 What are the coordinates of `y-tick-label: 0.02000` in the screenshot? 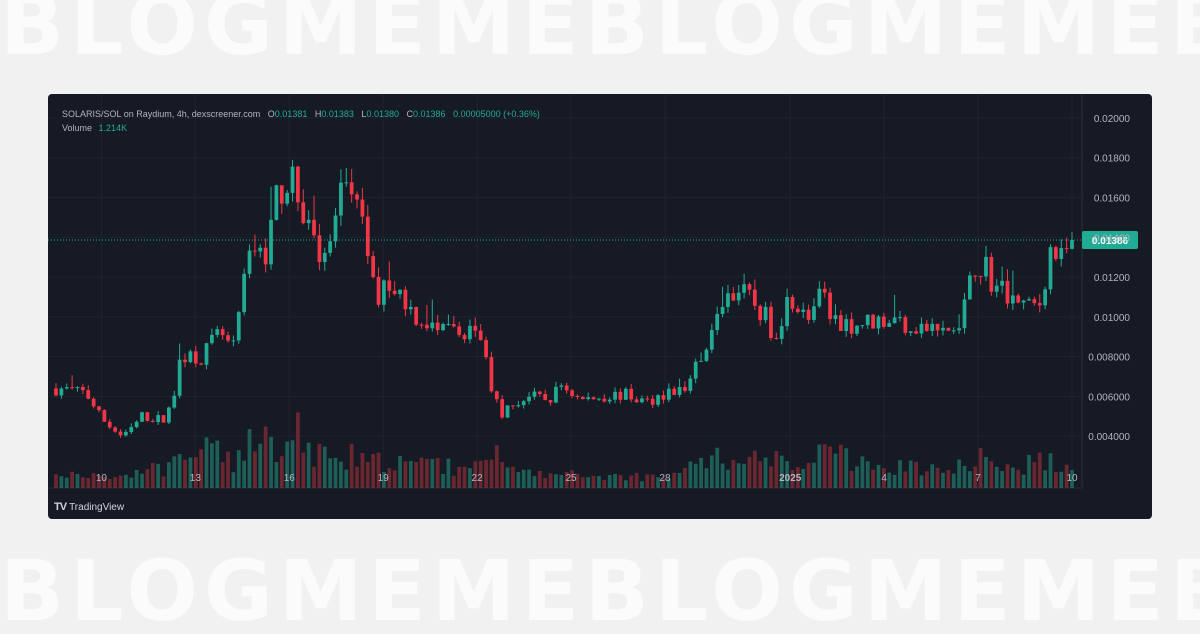 It's located at (1112, 119).